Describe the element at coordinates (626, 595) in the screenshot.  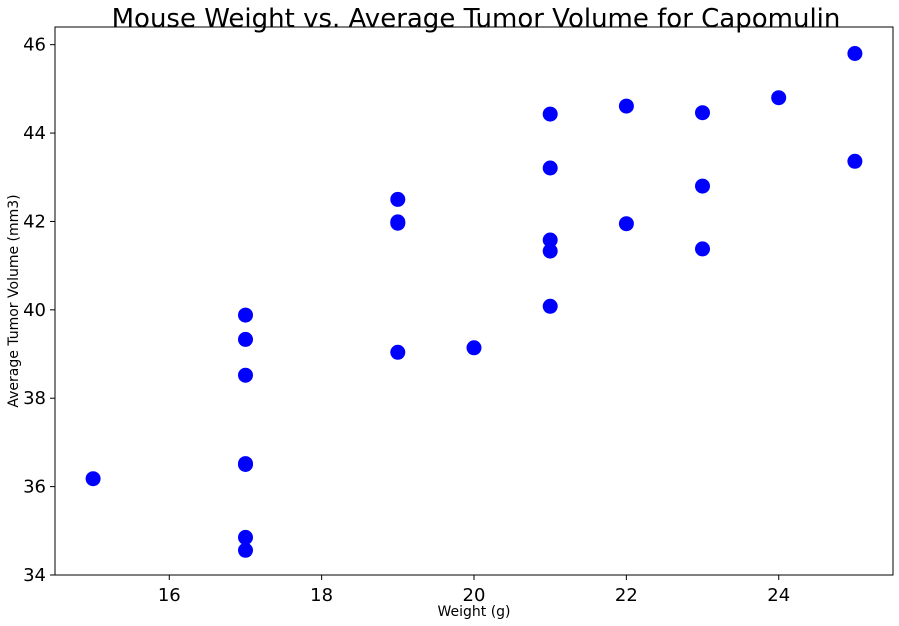
I see `x-tick-label: 22` at that location.